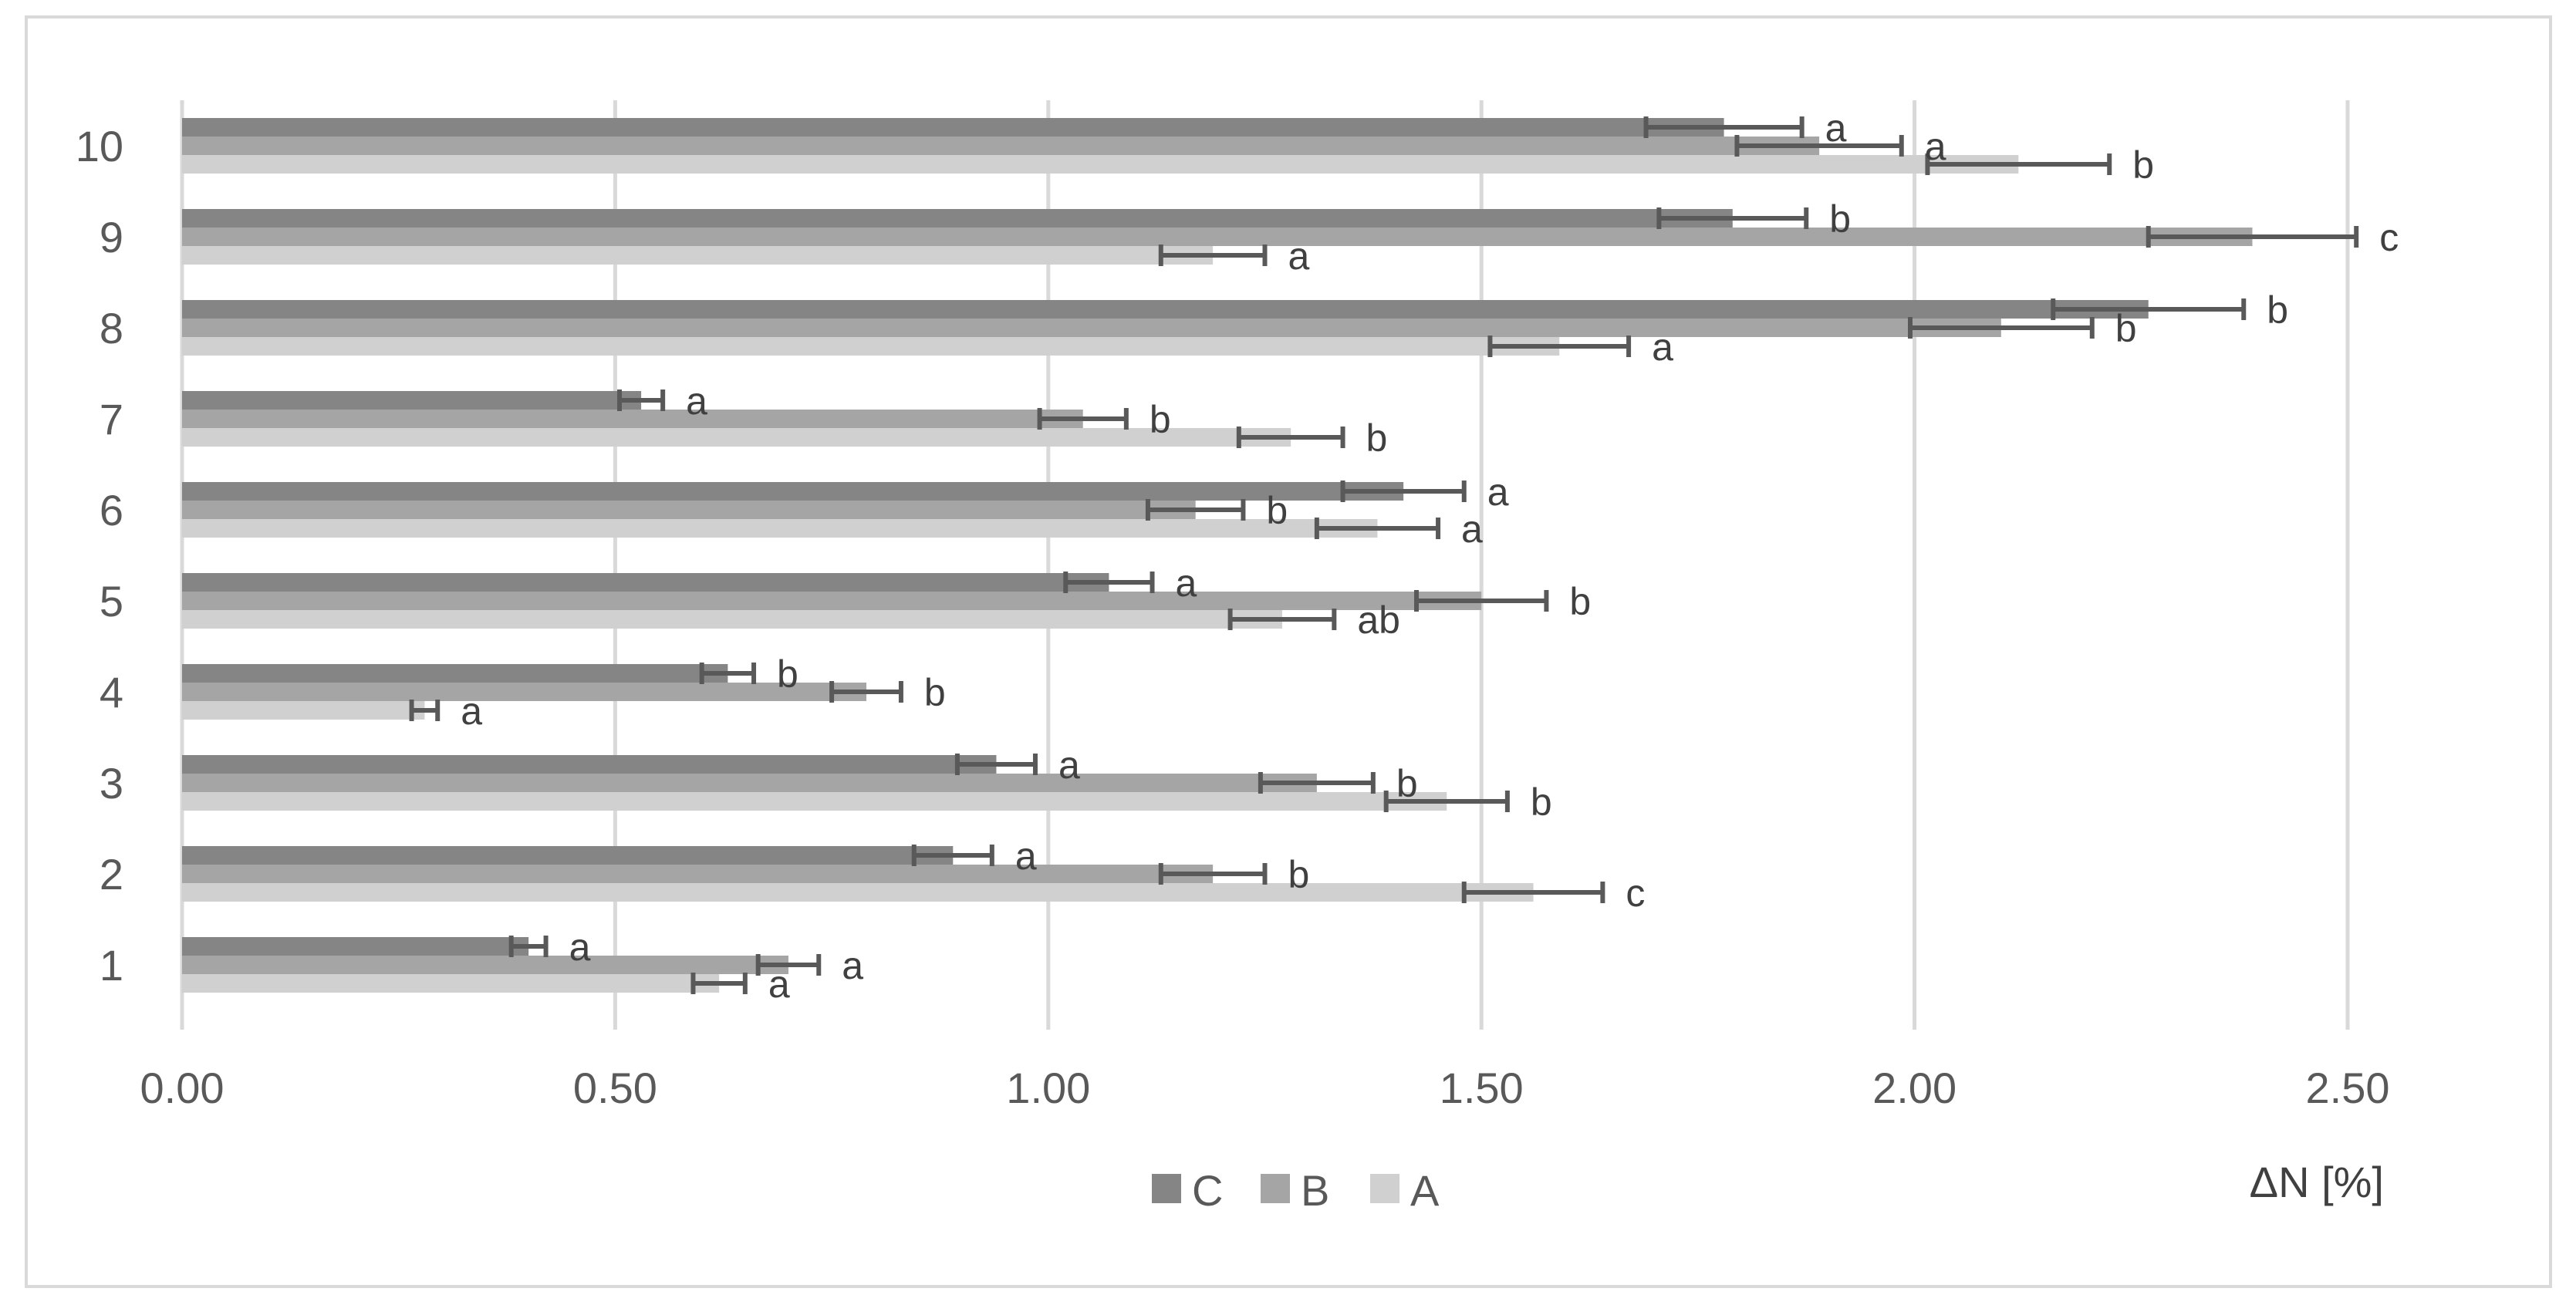 This screenshot has width=2576, height=1305. Describe the element at coordinates (1069, 765) in the screenshot. I see `significance-label-C-3: a` at that location.